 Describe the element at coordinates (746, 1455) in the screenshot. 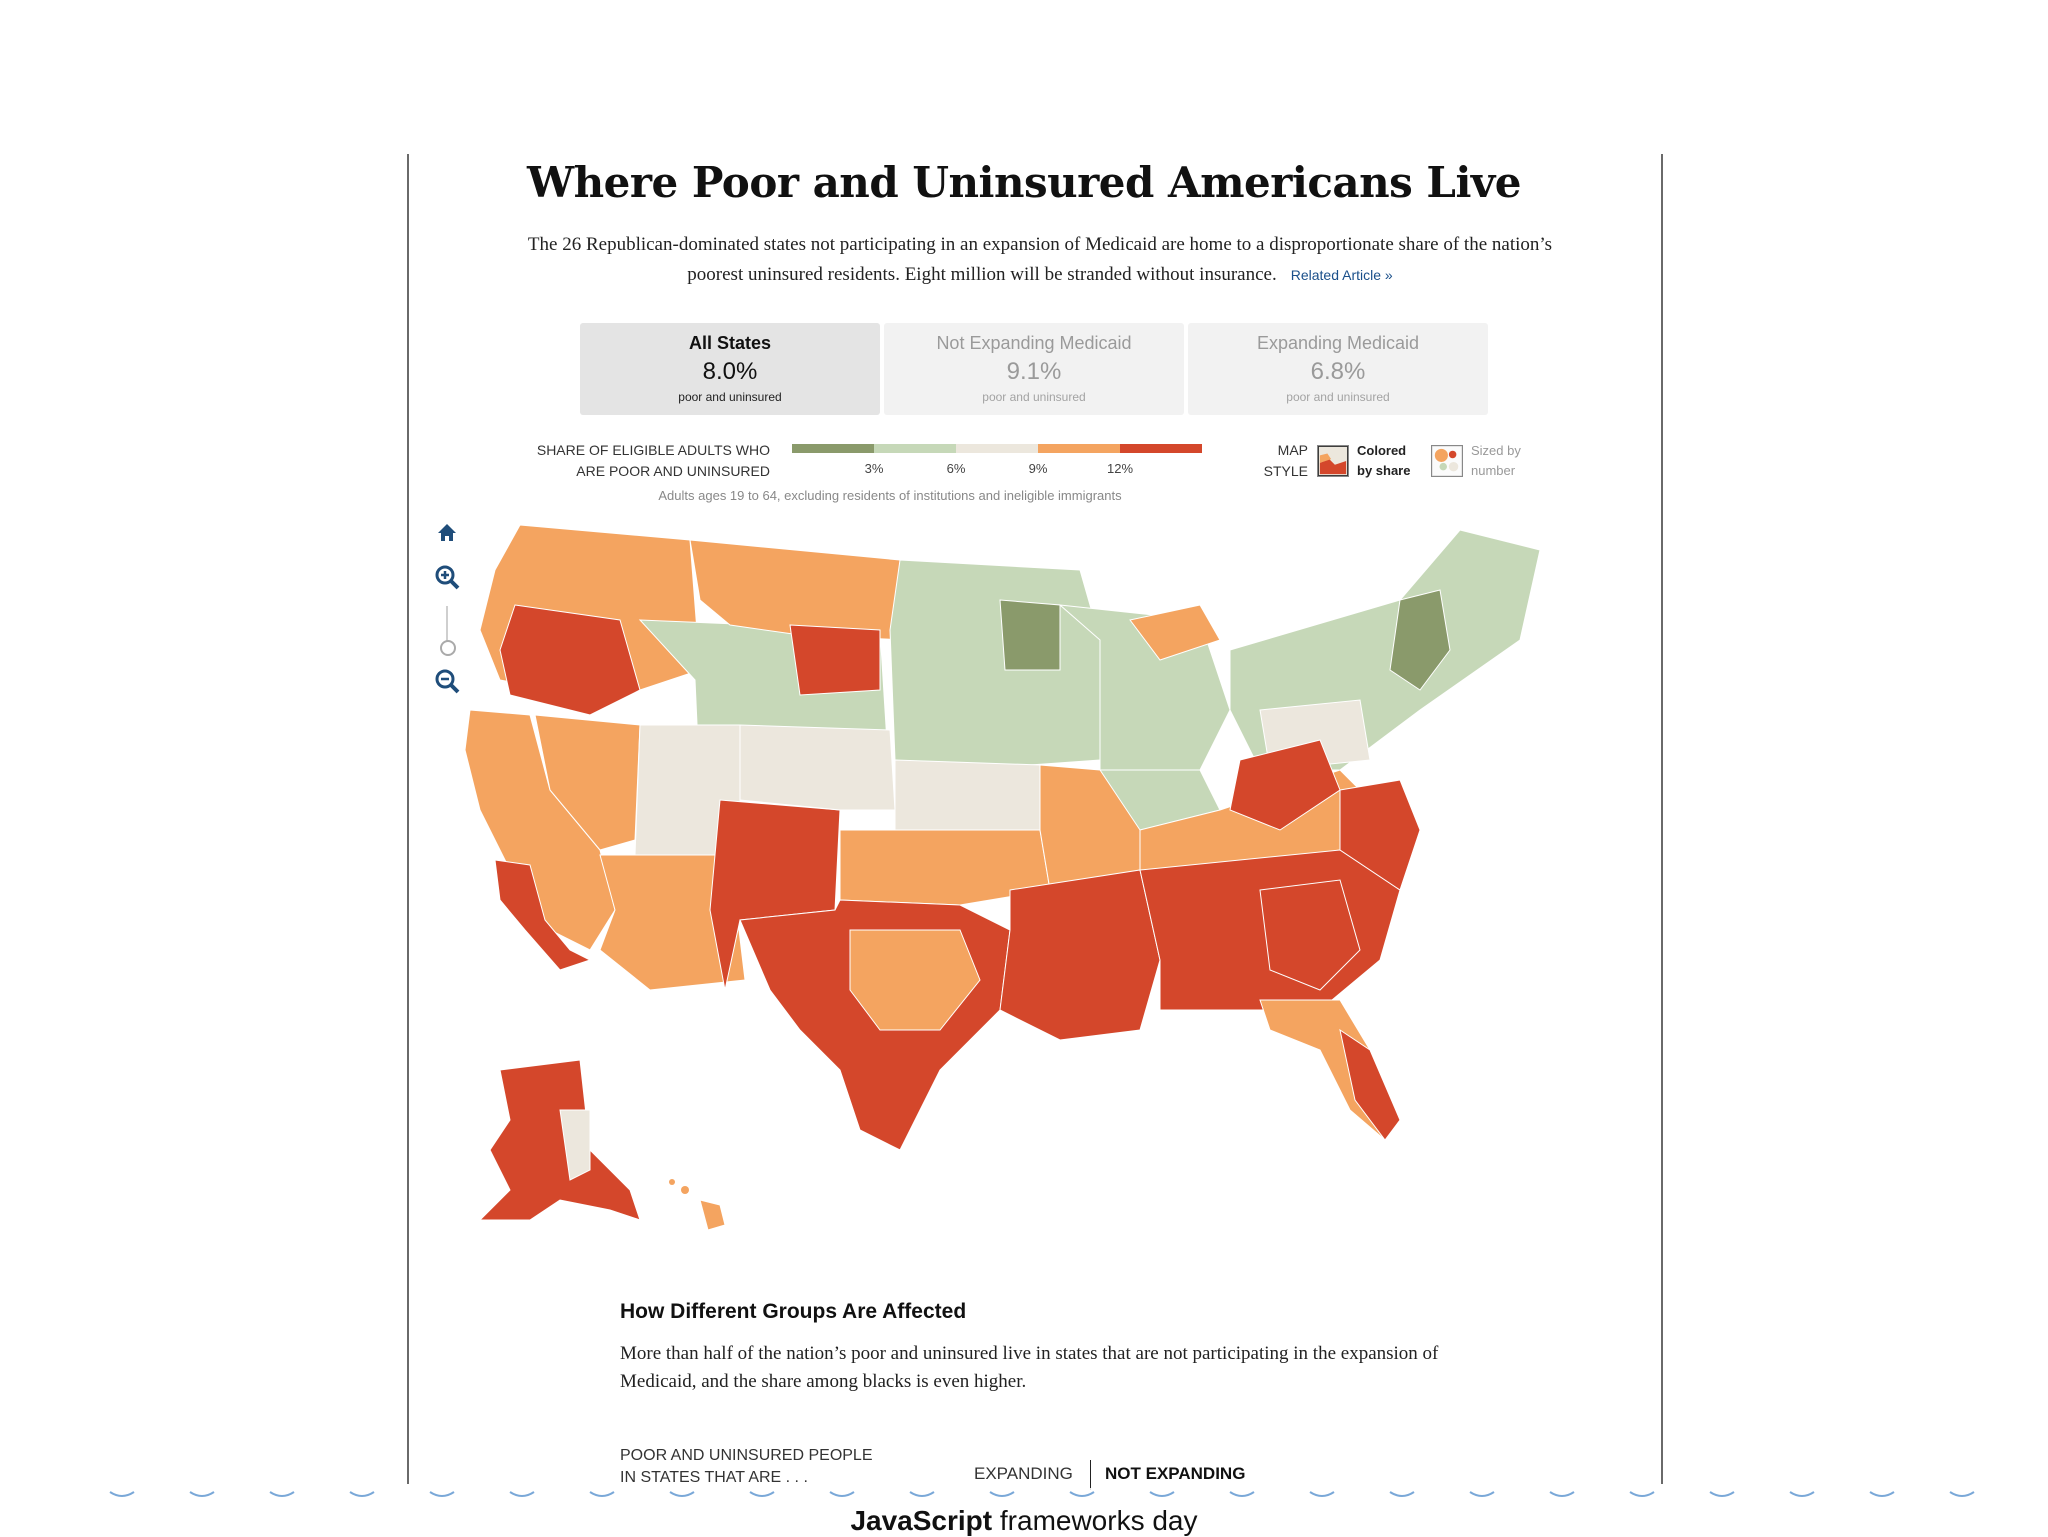

I see `sub-label-line: POOR AND UNINSURED PEOPLE` at that location.